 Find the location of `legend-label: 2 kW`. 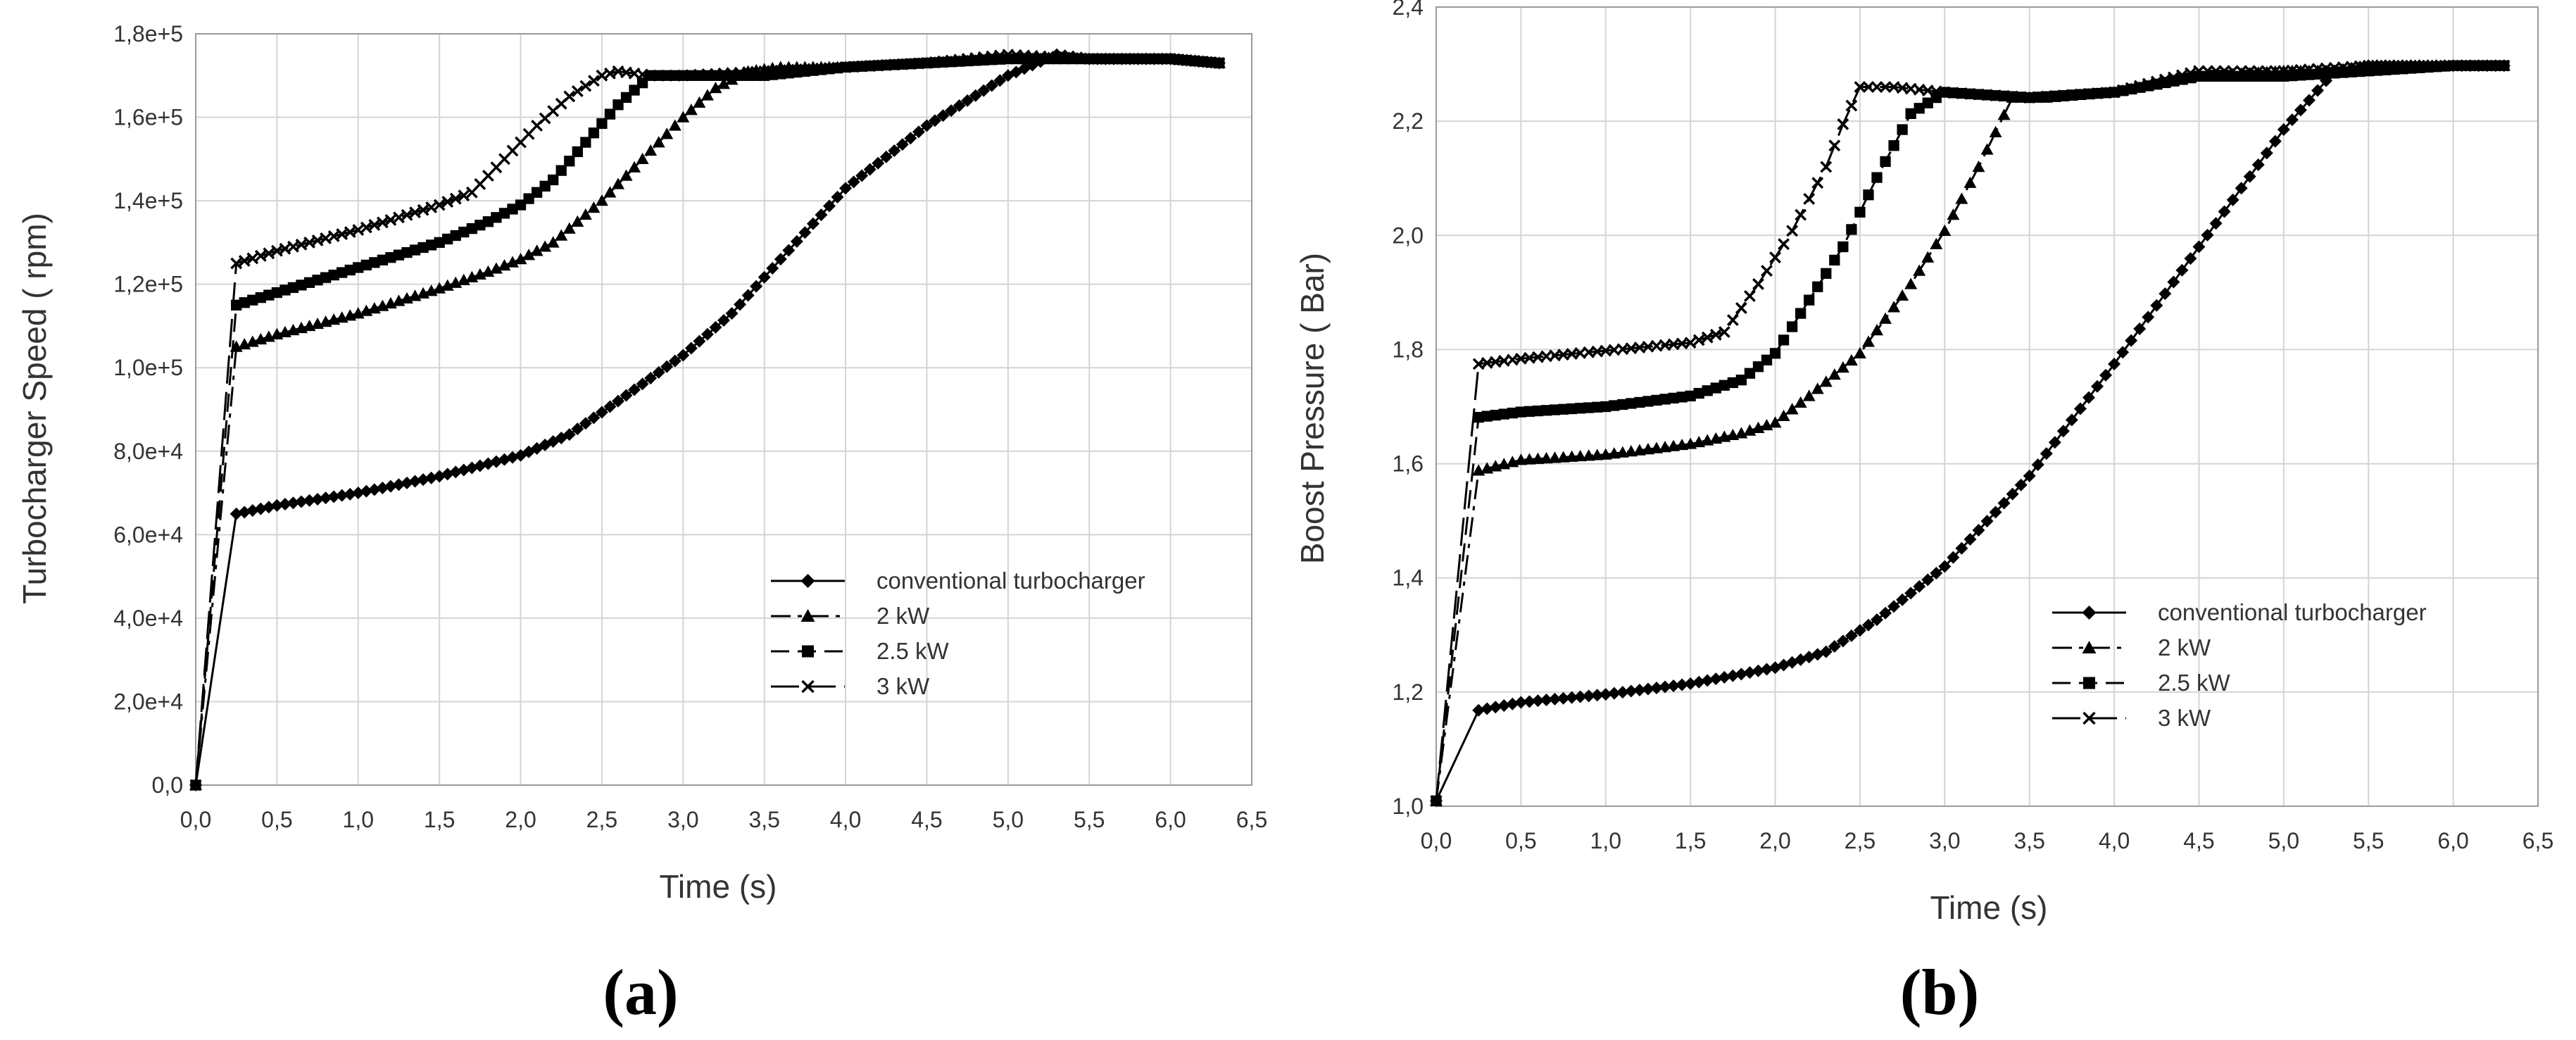

legend-label: 2 kW is located at coordinates (904, 616).